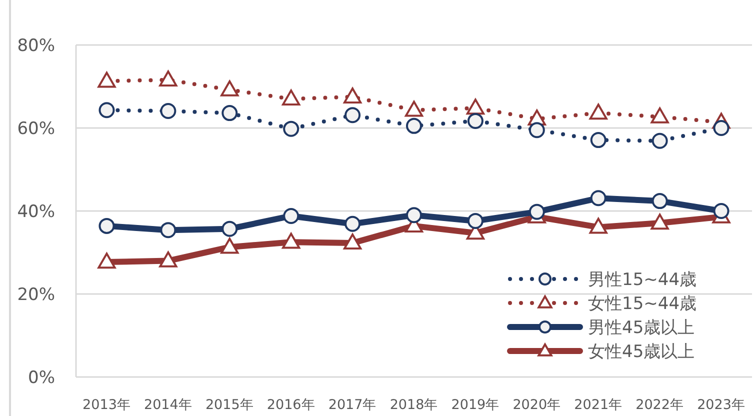  Describe the element at coordinates (598, 405) in the screenshot. I see `x-tick-label: 2021年` at that location.